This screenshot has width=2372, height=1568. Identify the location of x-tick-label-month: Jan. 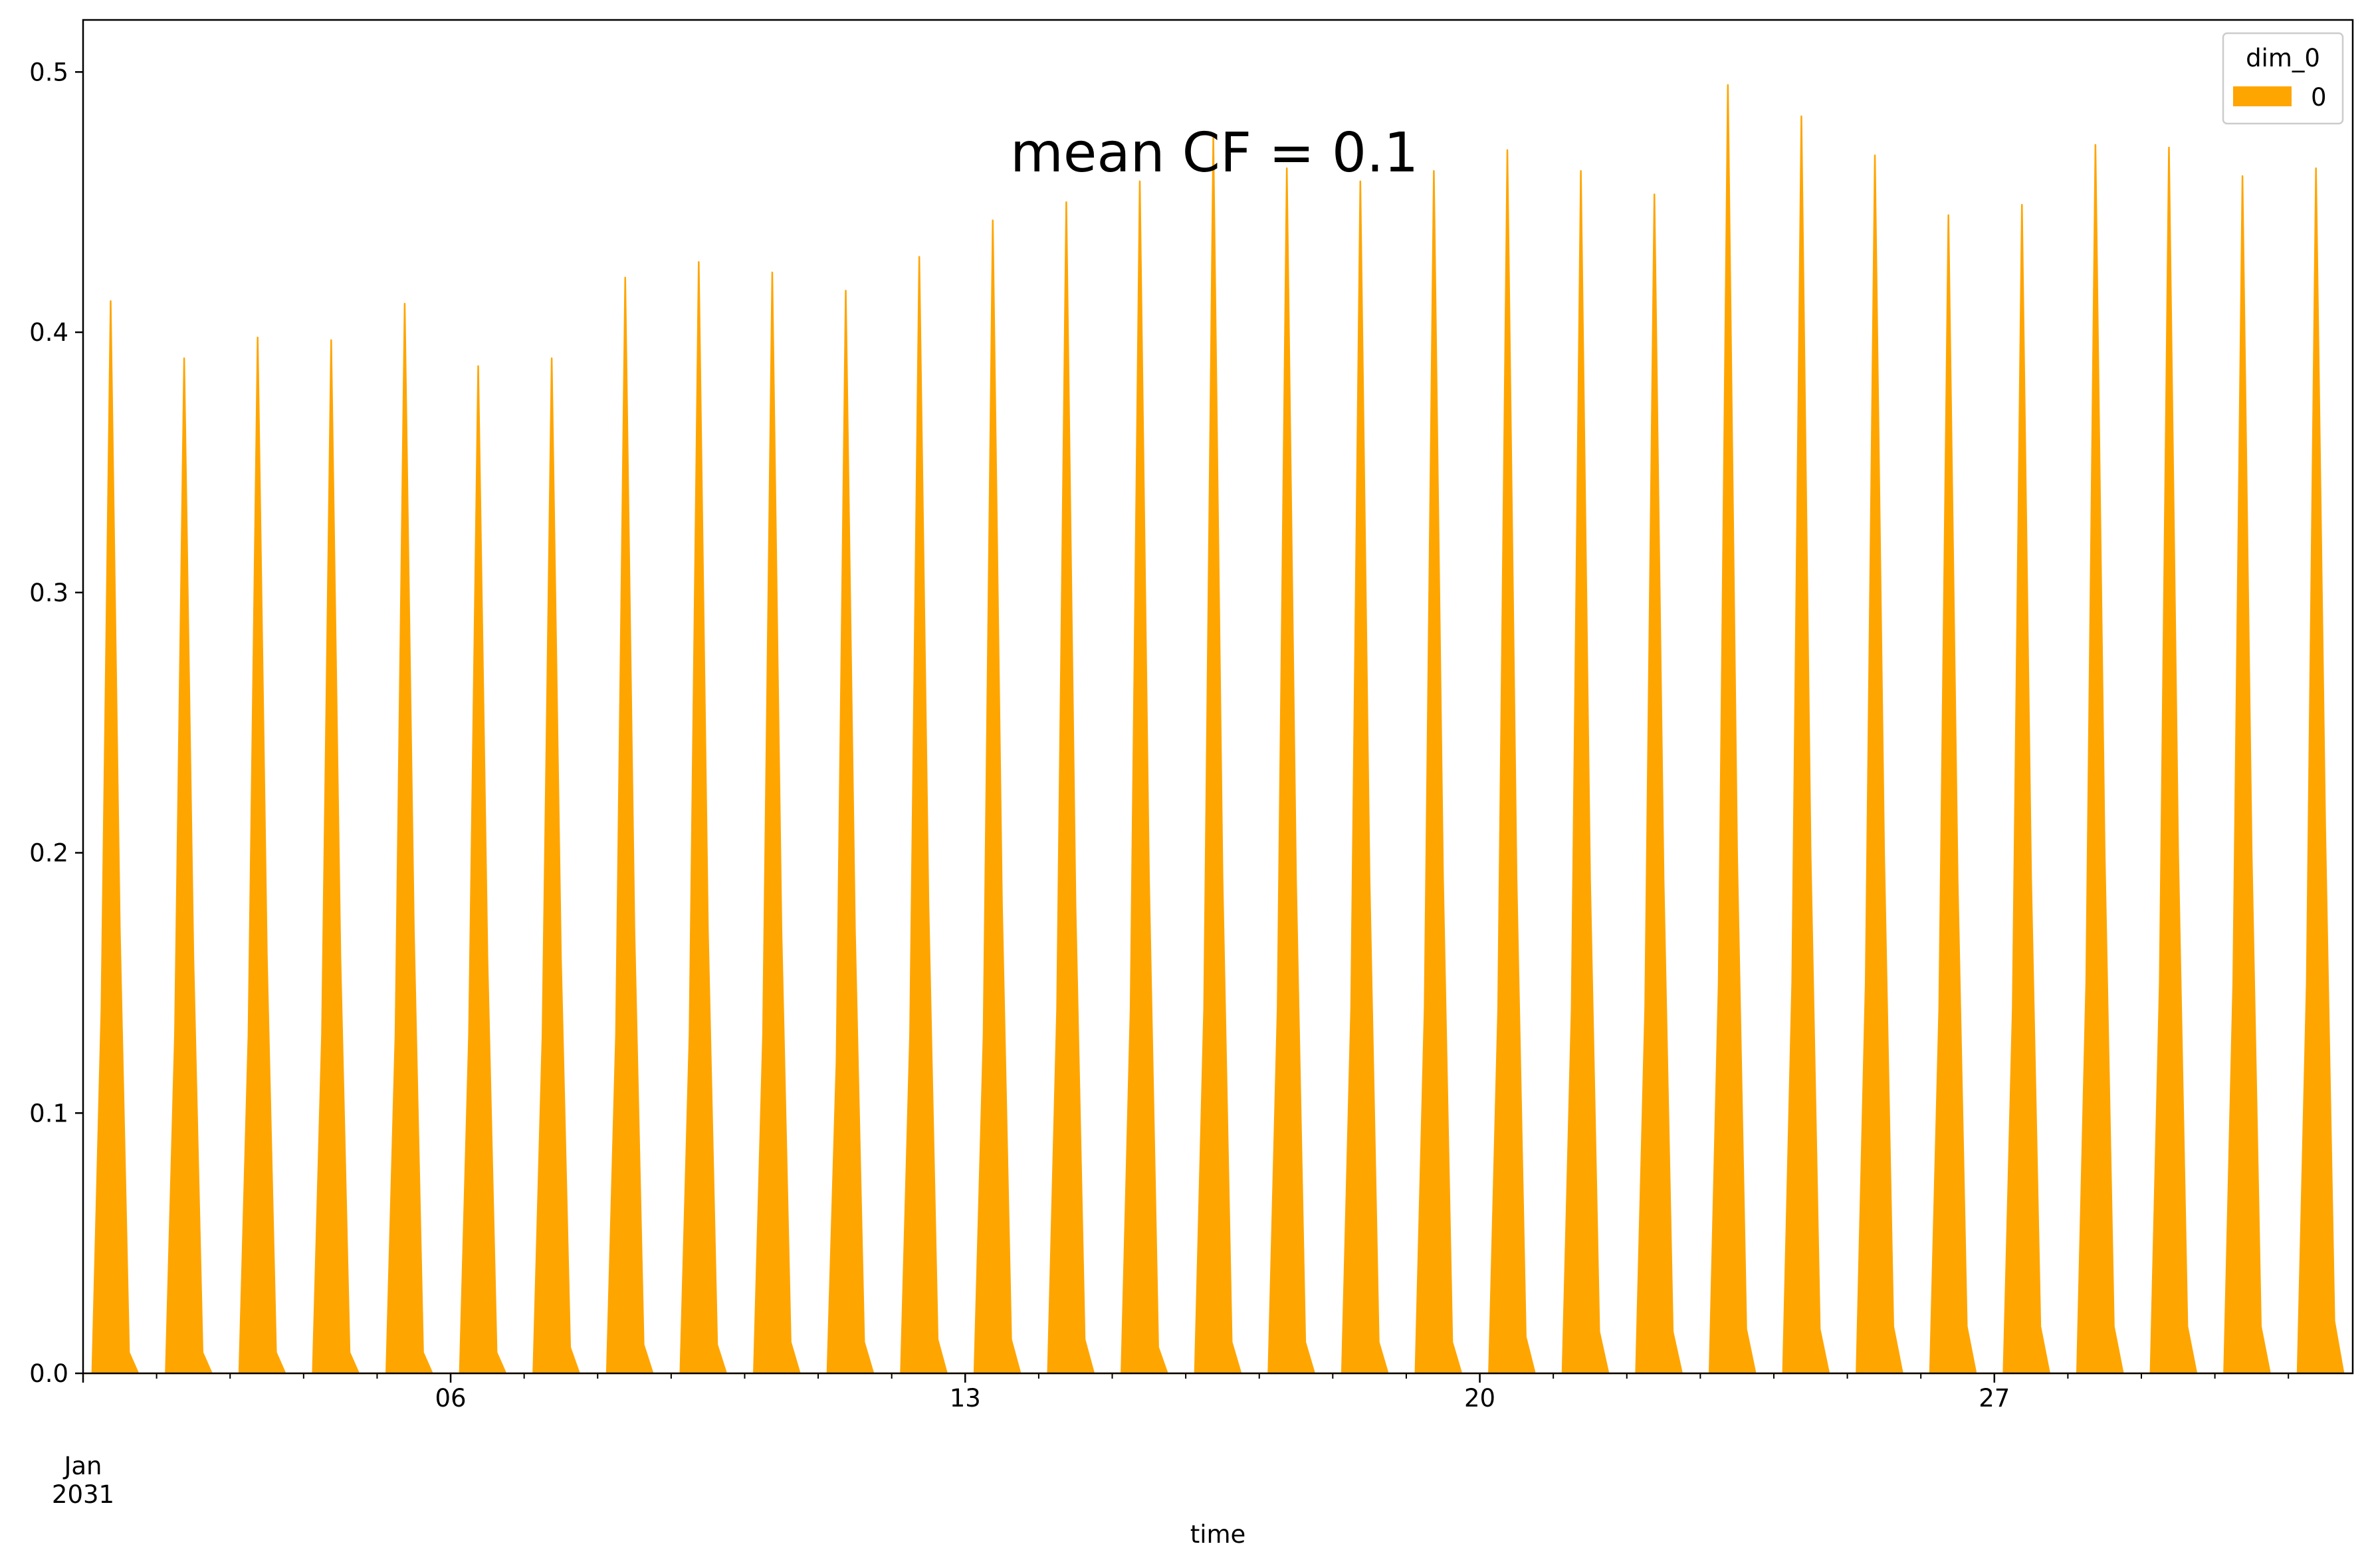
(82, 1466).